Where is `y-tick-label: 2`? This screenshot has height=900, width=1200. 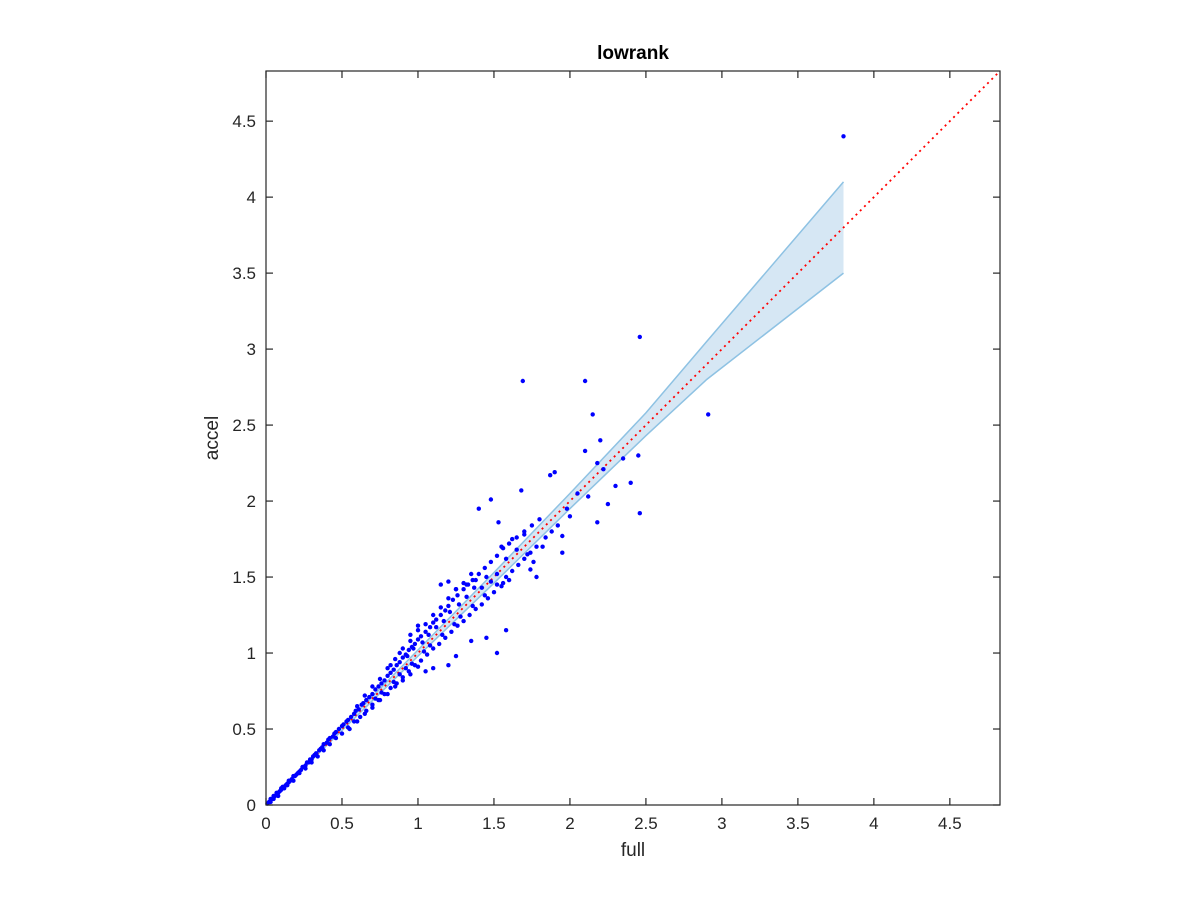 y-tick-label: 2 is located at coordinates (251, 501).